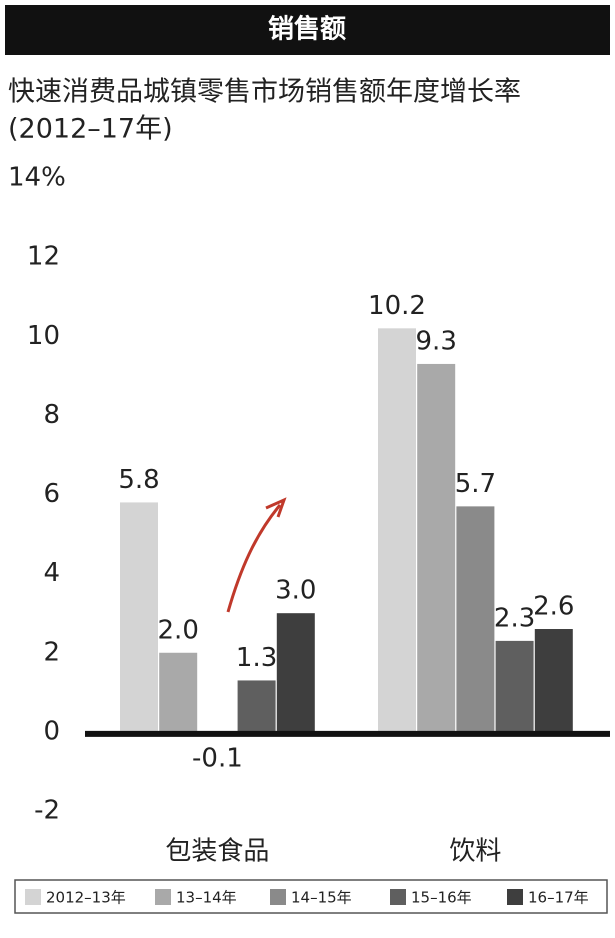  I want to click on legend-label: 16–17年, so click(558, 898).